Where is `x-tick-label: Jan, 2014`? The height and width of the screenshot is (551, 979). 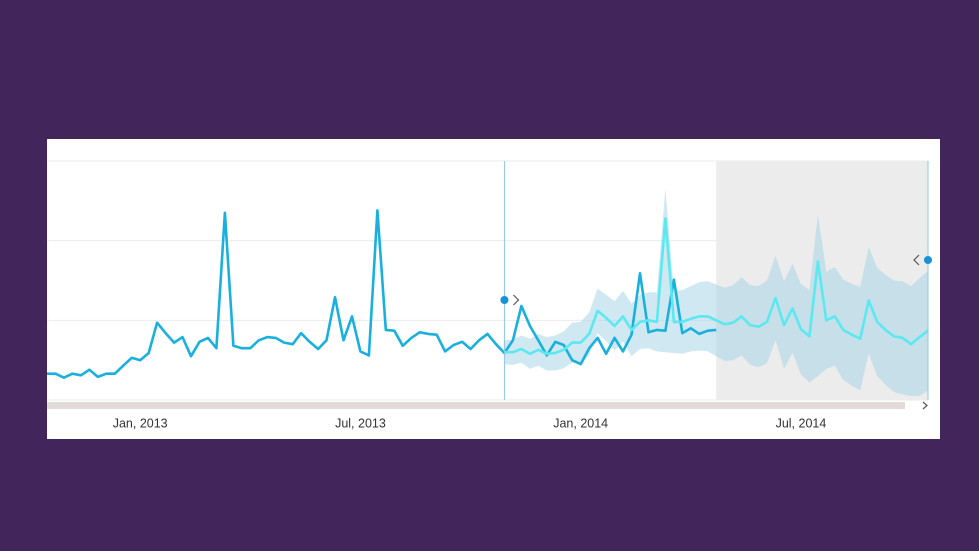
x-tick-label: Jan, 2014 is located at coordinates (580, 423).